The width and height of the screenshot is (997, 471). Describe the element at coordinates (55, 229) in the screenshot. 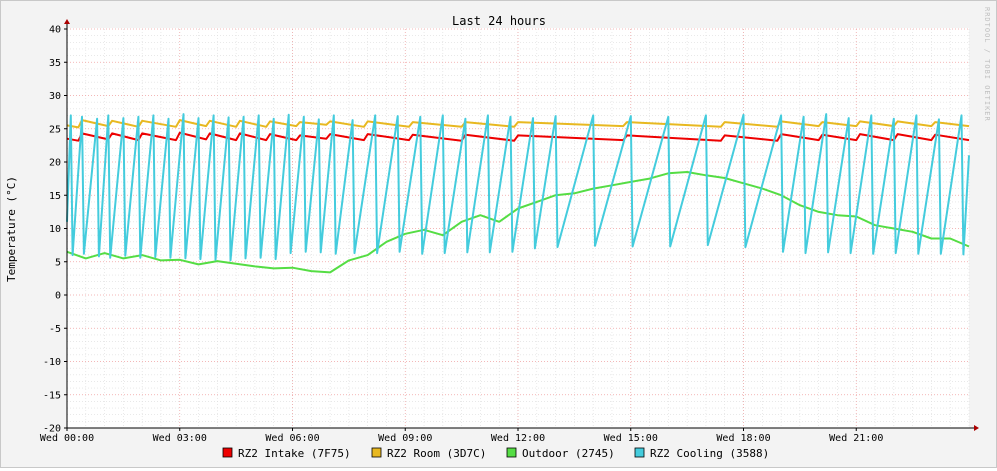

I see `y-tick-label: 10` at that location.